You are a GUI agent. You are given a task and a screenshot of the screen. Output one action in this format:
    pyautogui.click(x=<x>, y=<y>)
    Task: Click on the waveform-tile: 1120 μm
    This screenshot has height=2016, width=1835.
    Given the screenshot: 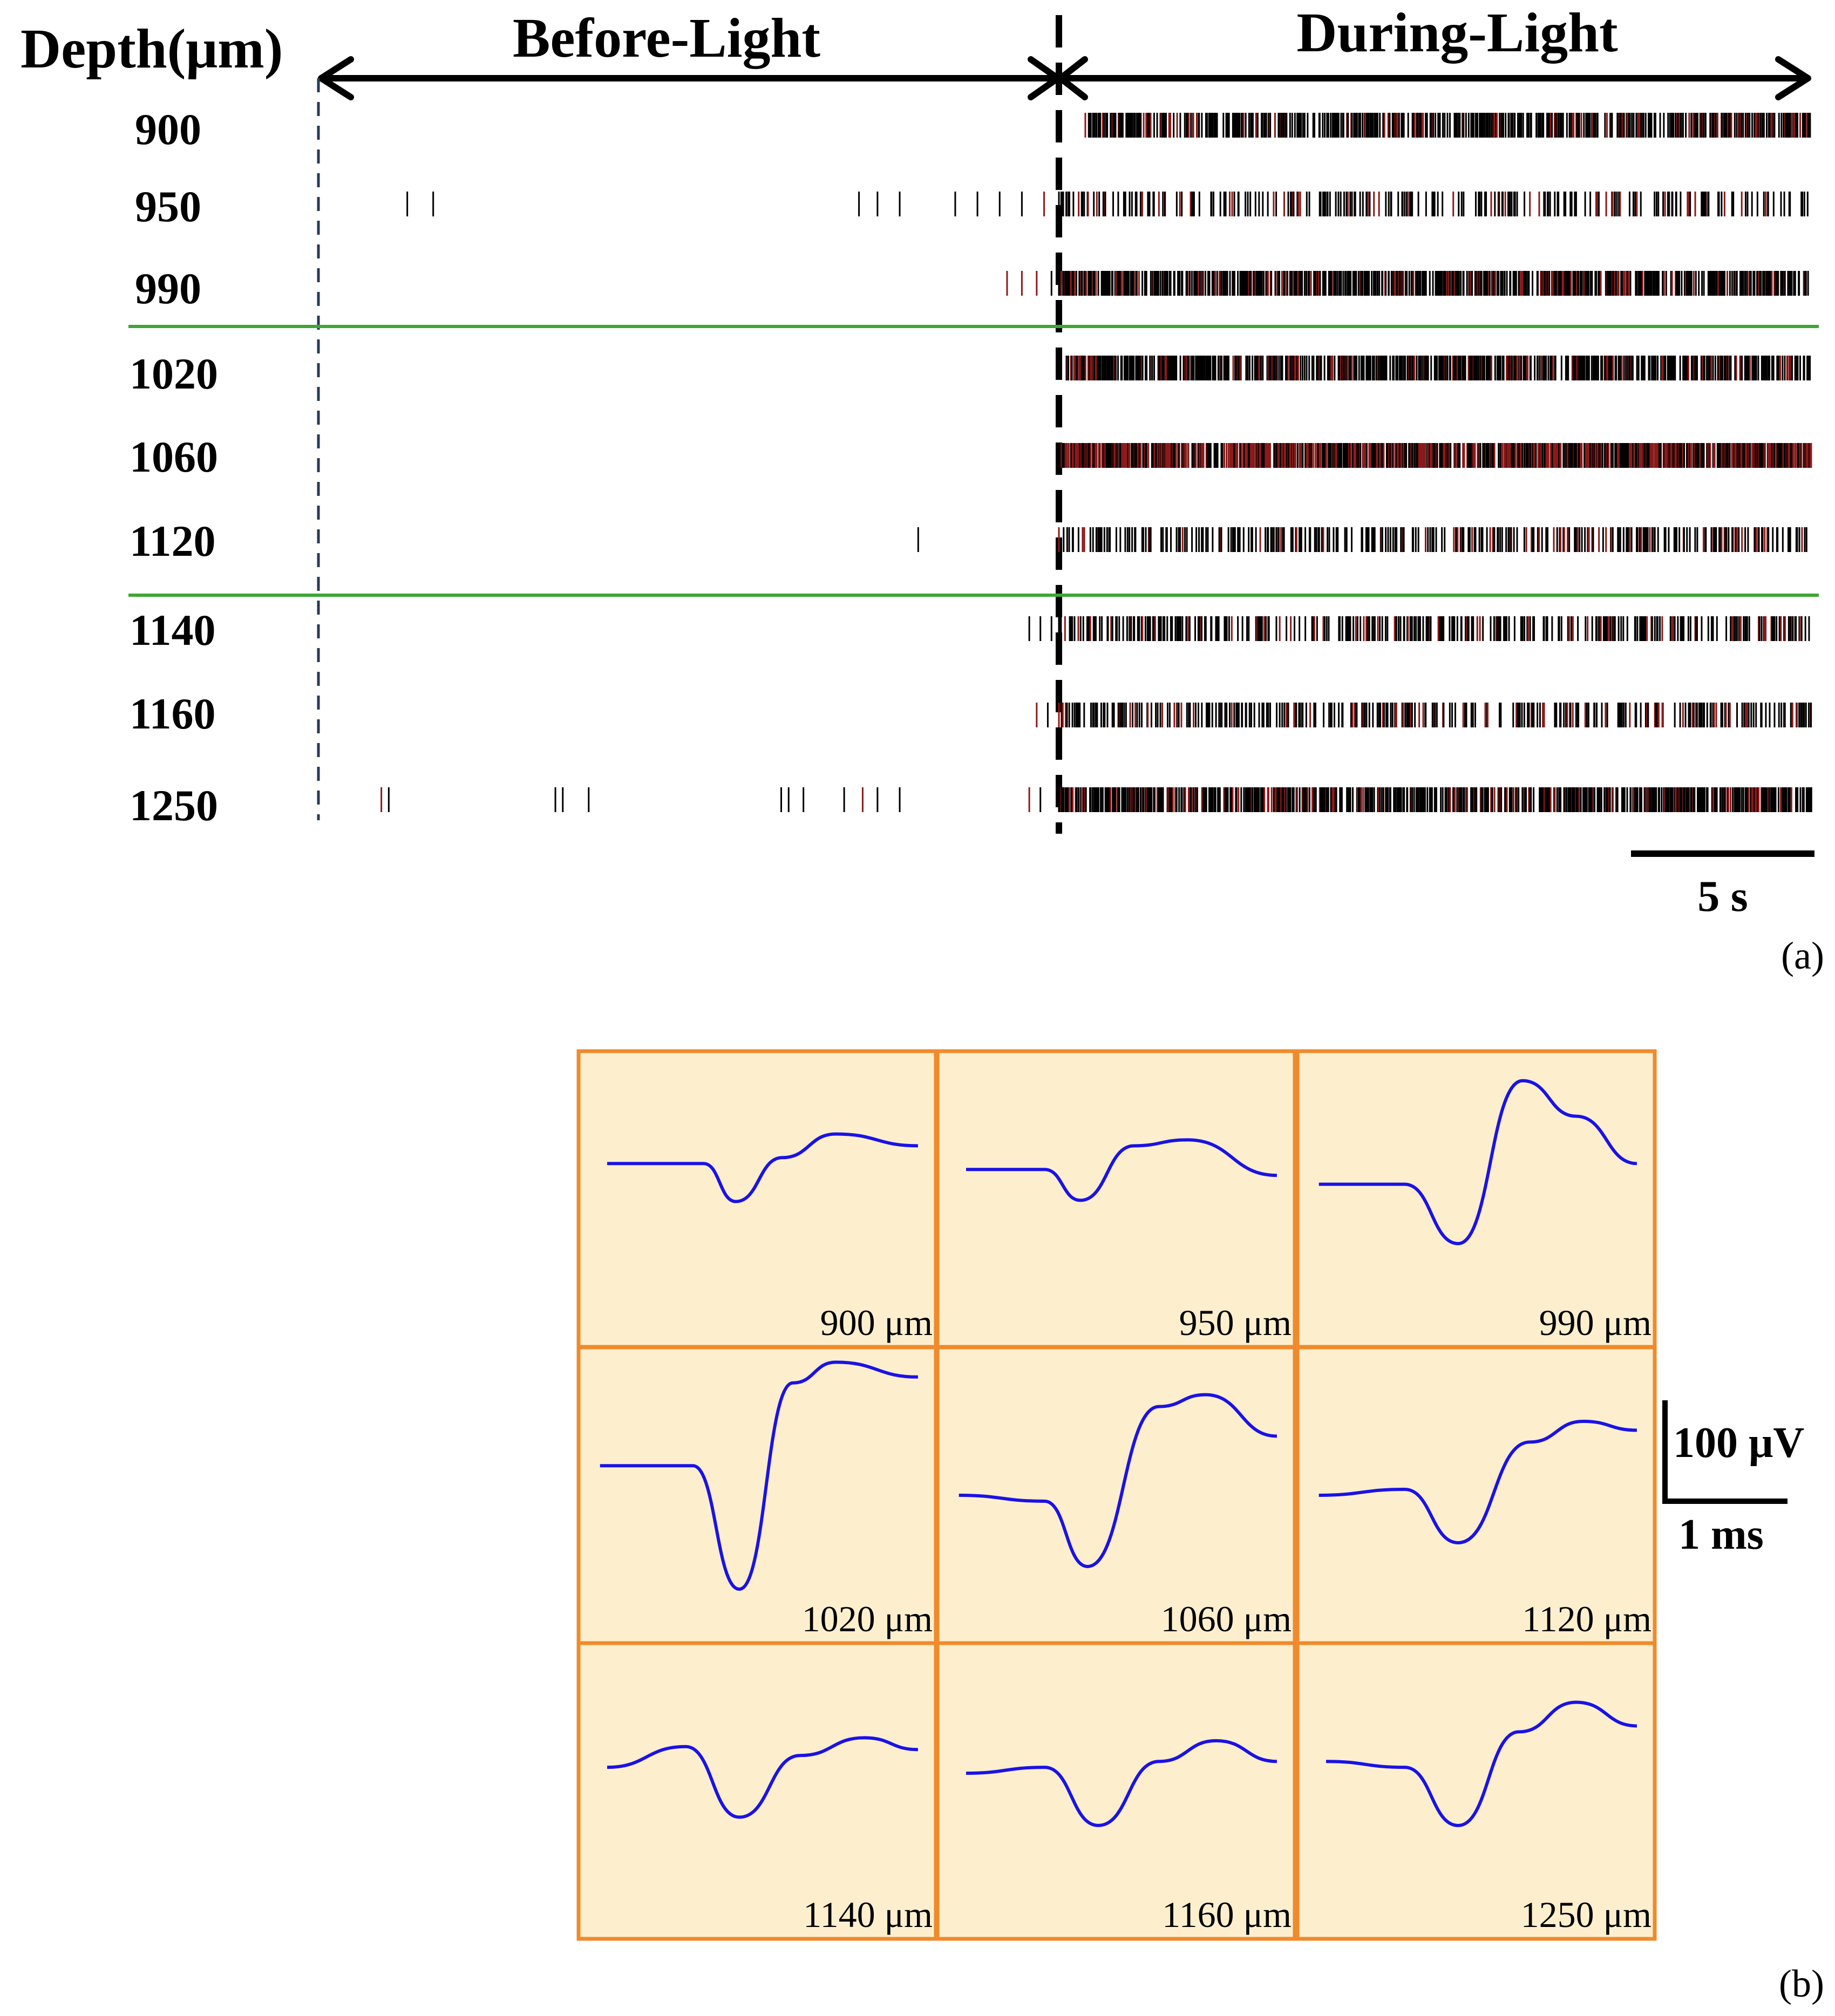 What is the action you would take?
    pyautogui.click(x=1476, y=1495)
    